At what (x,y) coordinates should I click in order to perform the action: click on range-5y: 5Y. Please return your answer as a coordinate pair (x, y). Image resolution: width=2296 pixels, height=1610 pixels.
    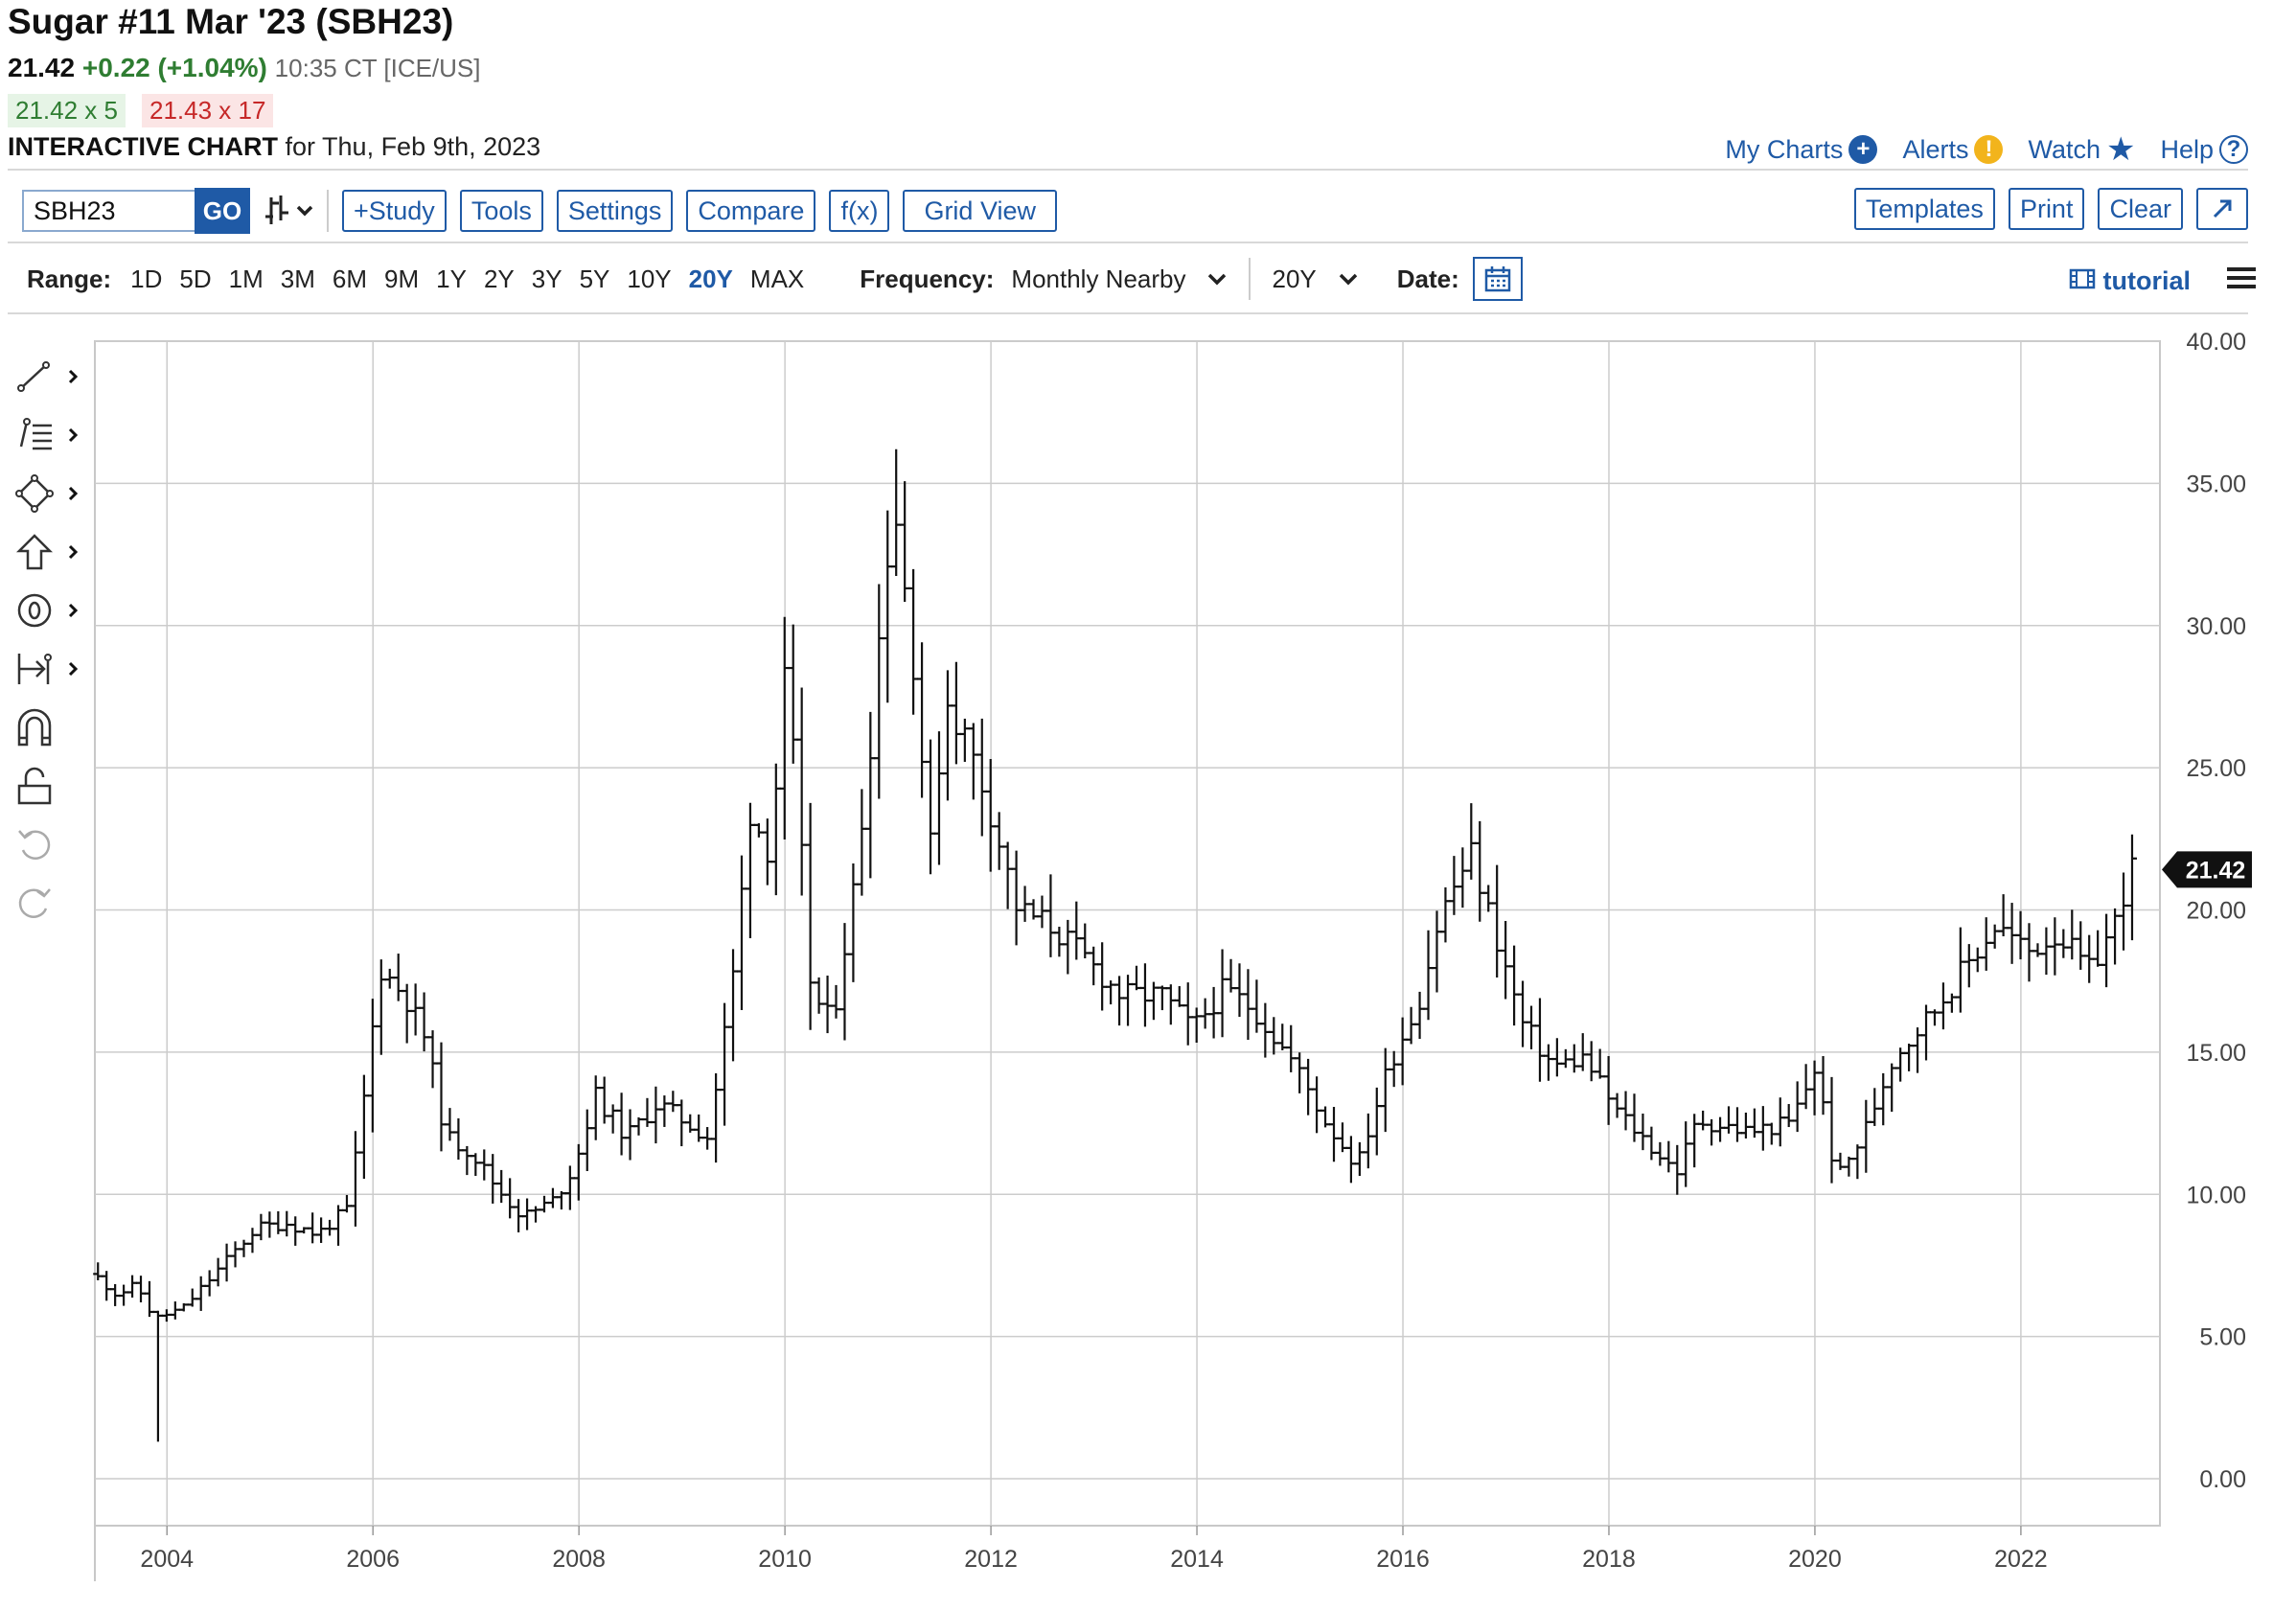
    Looking at the image, I should click on (594, 278).